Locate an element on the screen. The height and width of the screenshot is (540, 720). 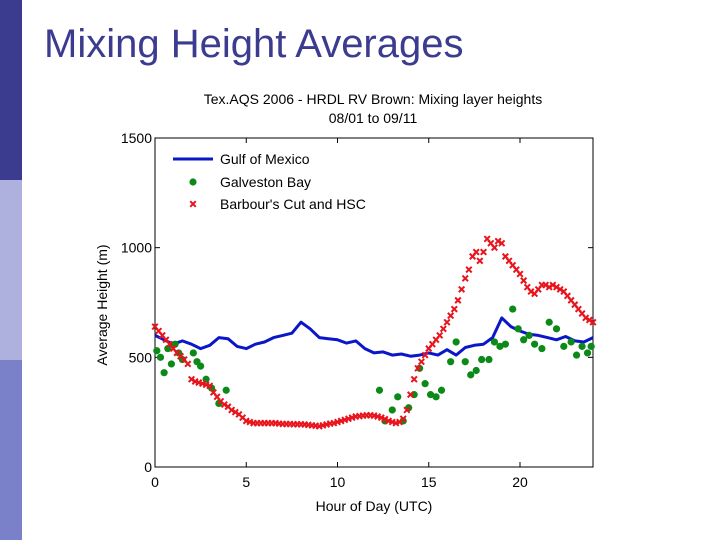
legend-label: Barbour's Cut and HSC is located at coordinates (293, 204).